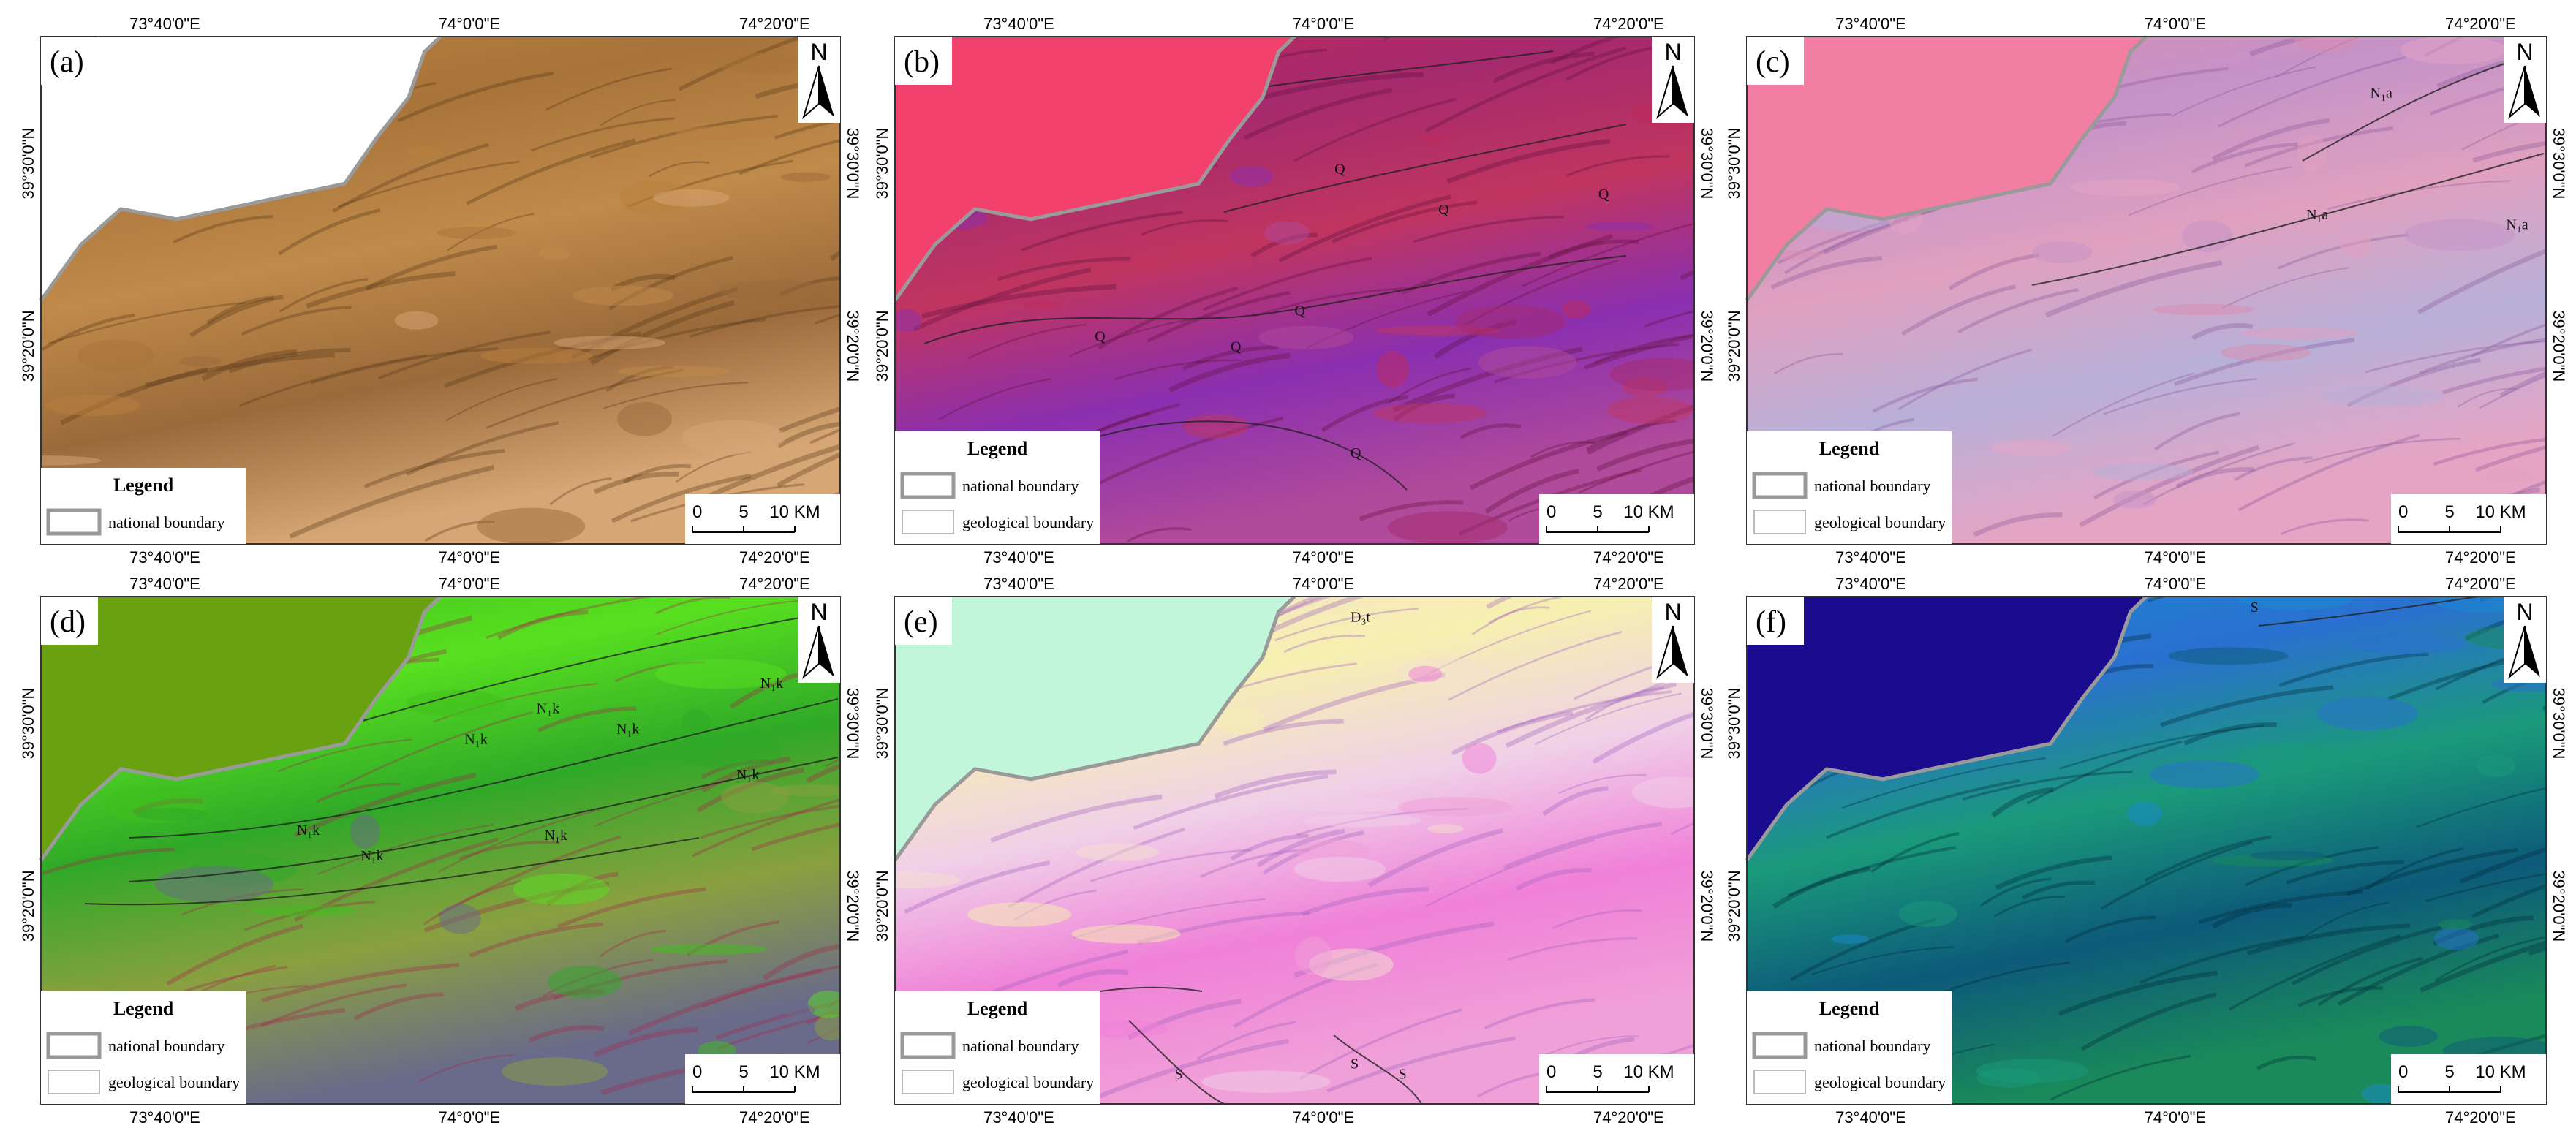 The image size is (2576, 1139). I want to click on legend-item: national boundary, so click(166, 522).